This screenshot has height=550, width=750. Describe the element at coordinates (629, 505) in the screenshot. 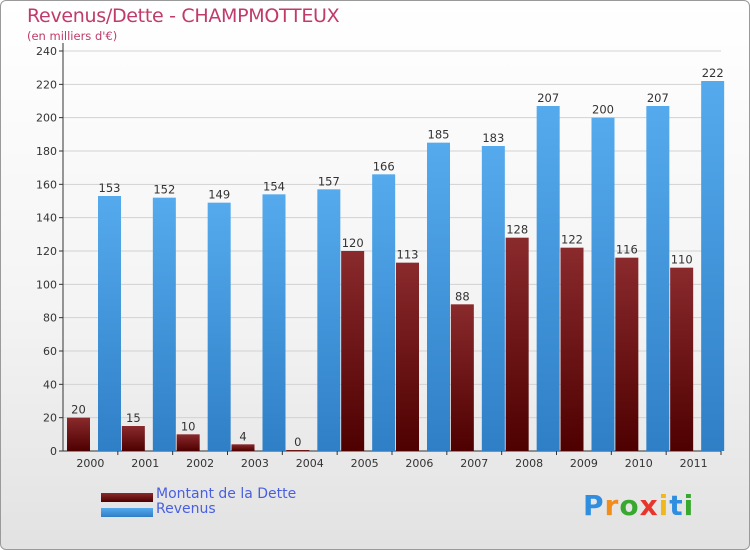

I see `logo-letter: o` at that location.